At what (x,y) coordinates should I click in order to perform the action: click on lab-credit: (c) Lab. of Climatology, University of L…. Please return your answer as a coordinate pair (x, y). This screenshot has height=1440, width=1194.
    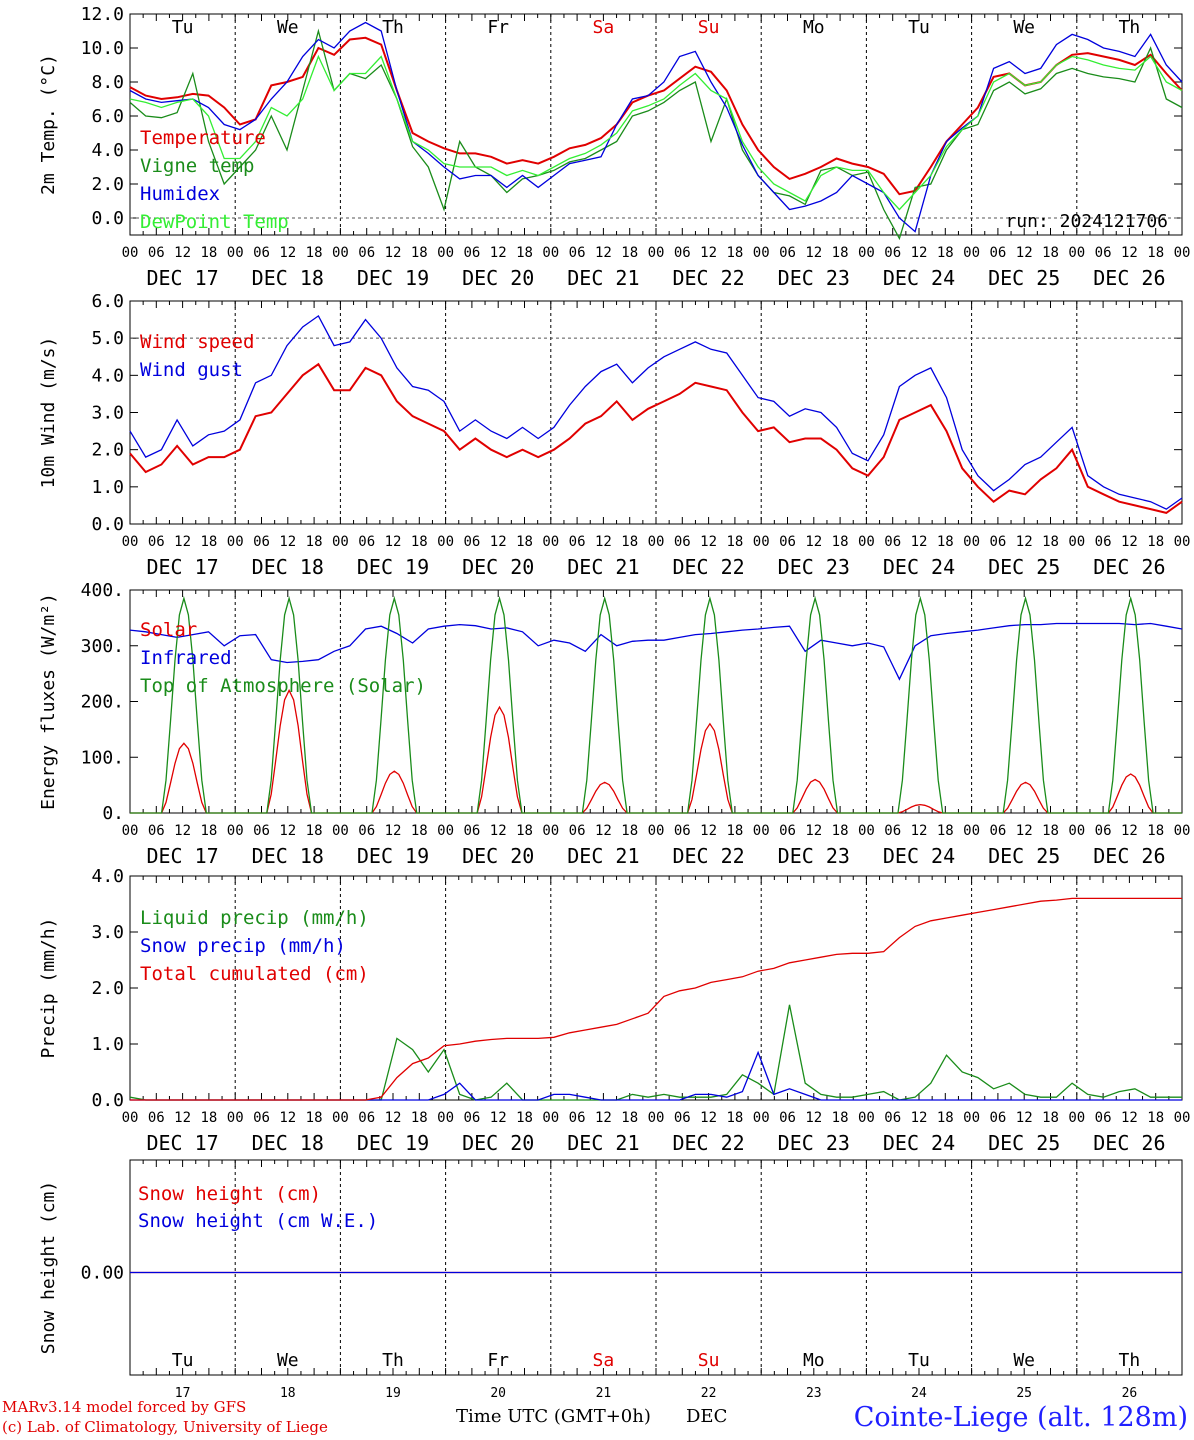
    Looking at the image, I should click on (165, 1427).